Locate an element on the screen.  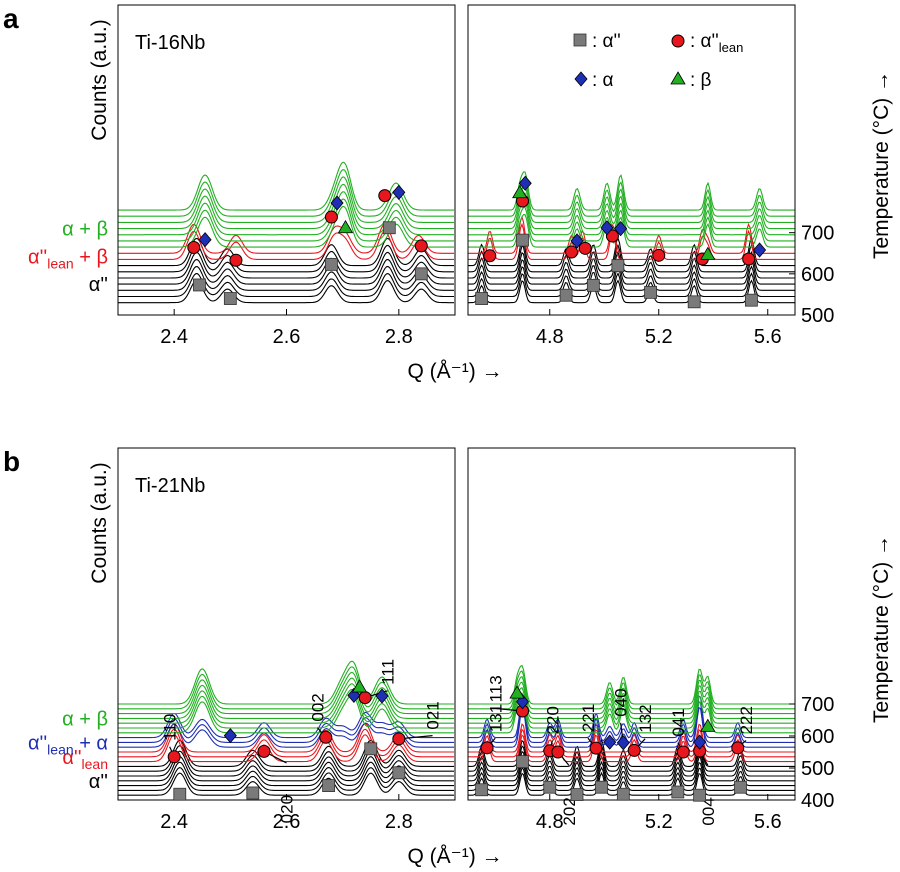
legend-diamond-label: : α is located at coordinates (603, 80).